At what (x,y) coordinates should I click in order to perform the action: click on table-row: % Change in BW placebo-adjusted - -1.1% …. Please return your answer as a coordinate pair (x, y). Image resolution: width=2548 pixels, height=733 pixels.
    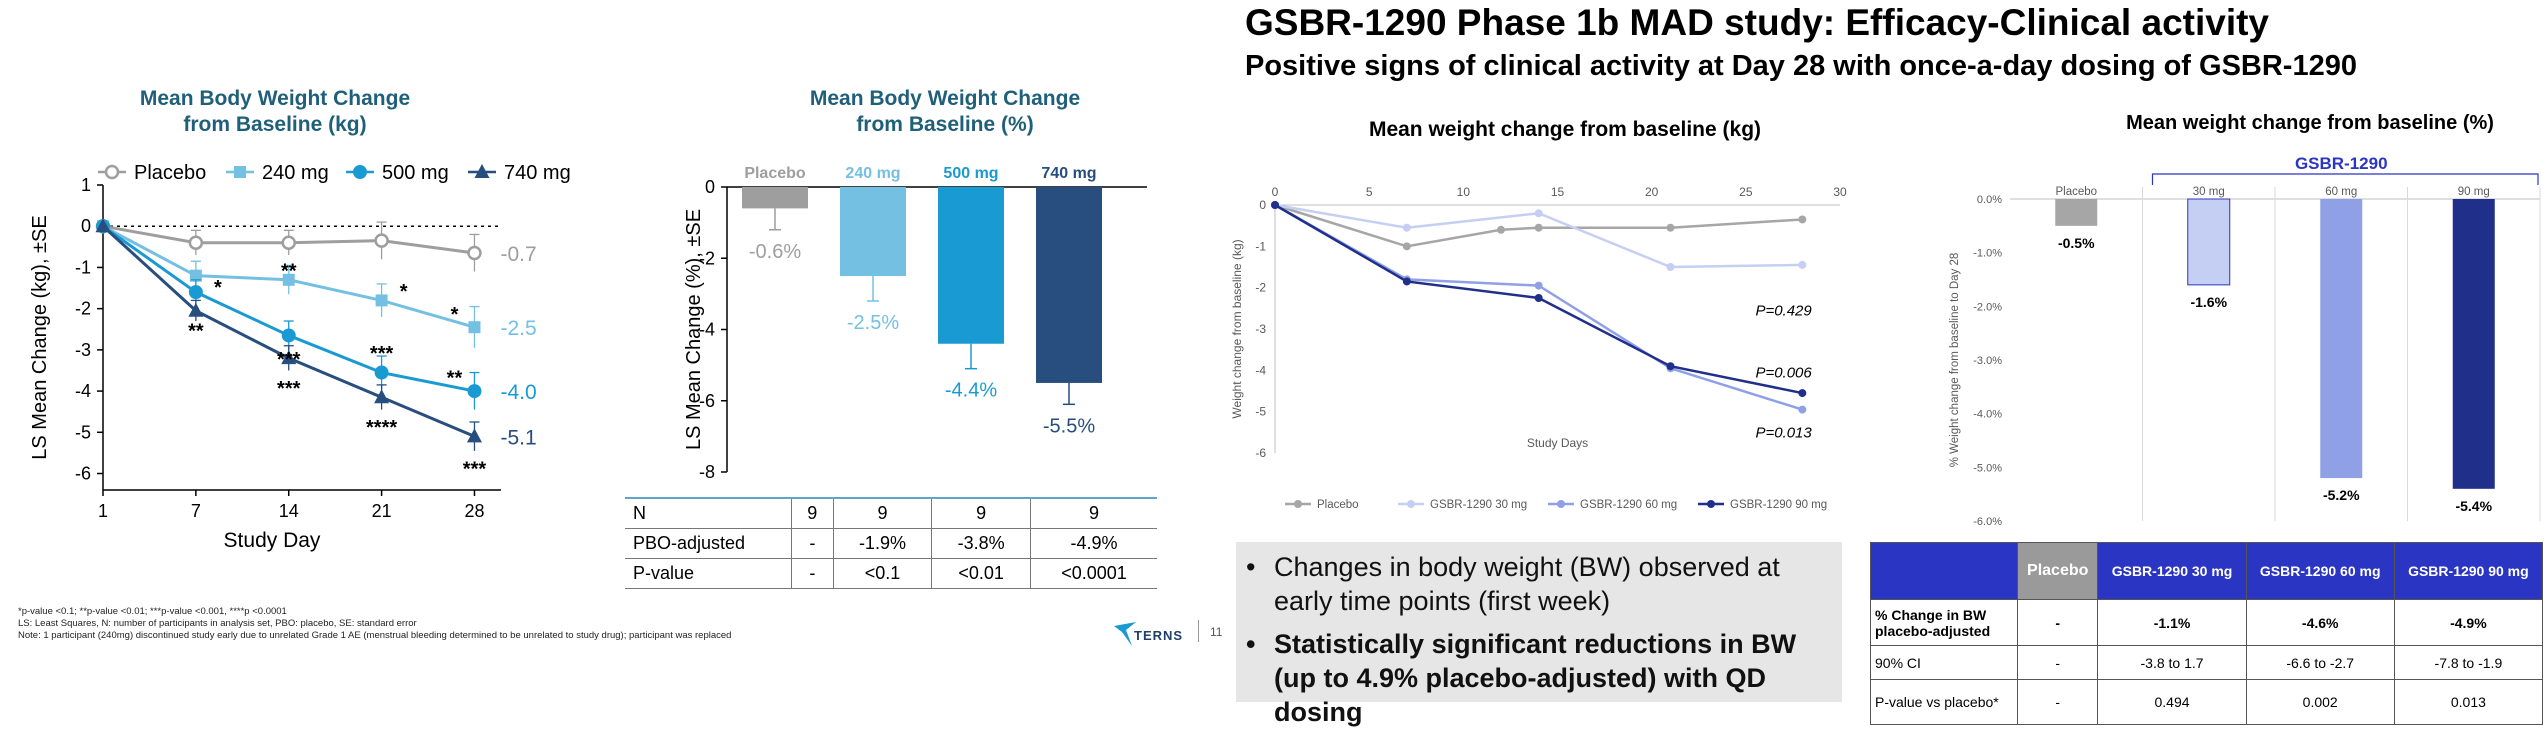
    Looking at the image, I should click on (2207, 622).